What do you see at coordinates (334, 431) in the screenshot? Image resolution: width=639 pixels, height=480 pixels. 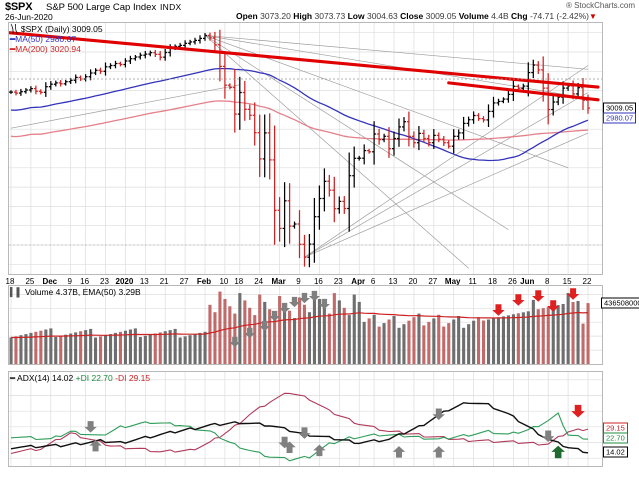 I see `adx-arrow-markers` at bounding box center [334, 431].